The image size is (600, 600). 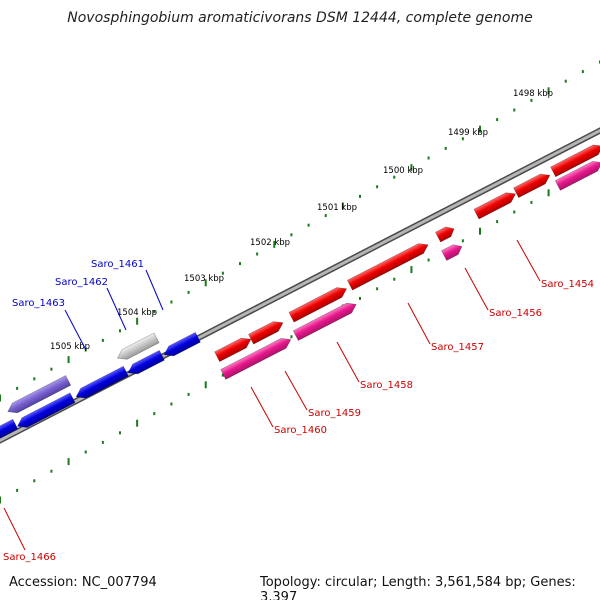 What do you see at coordinates (117, 264) in the screenshot?
I see `gene-label: Saro_1461` at bounding box center [117, 264].